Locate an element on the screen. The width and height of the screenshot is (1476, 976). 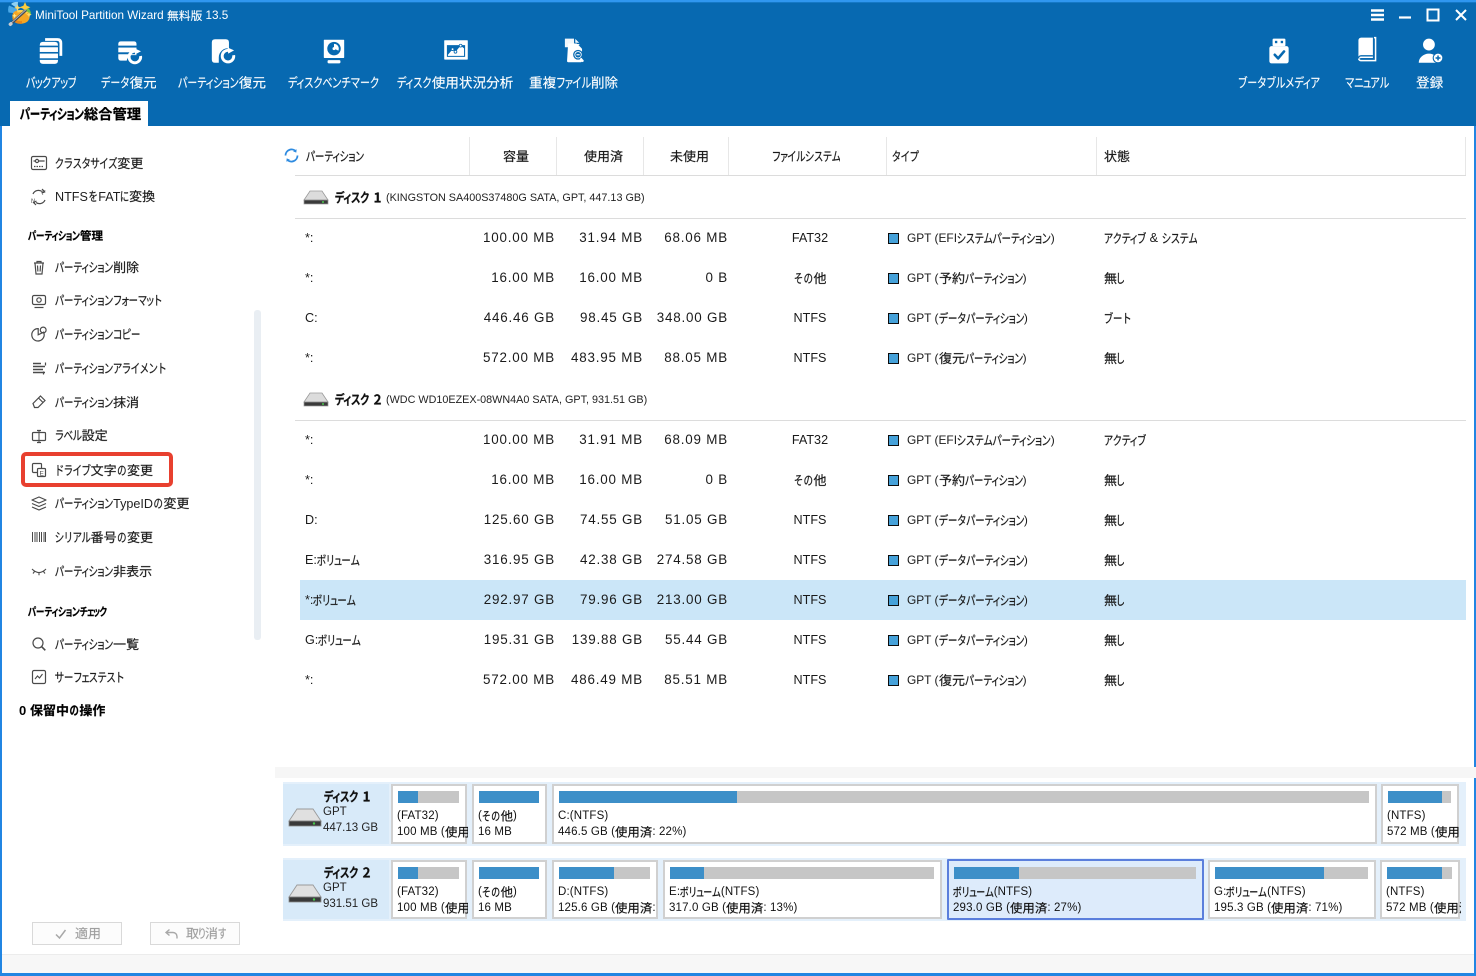
svg-text: N is located at coordinates (33, 202).